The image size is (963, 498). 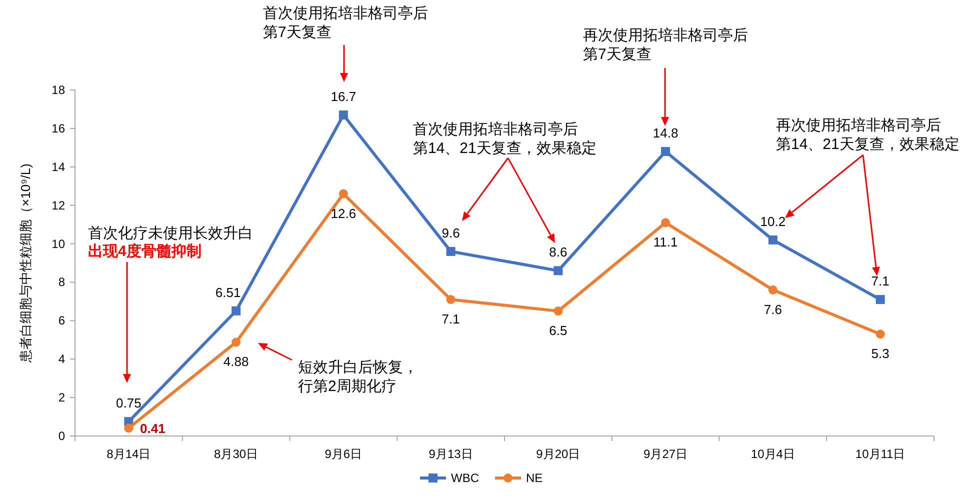 What do you see at coordinates (773, 221) in the screenshot?
I see `data-label: 10.2` at bounding box center [773, 221].